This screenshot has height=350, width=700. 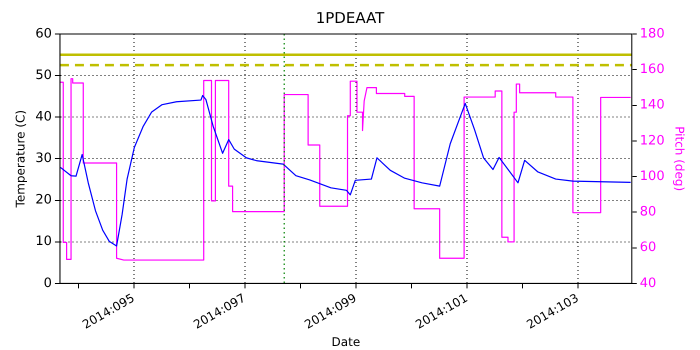 What do you see at coordinates (43, 75) in the screenshot?
I see `y-tick-label: 50` at bounding box center [43, 75].